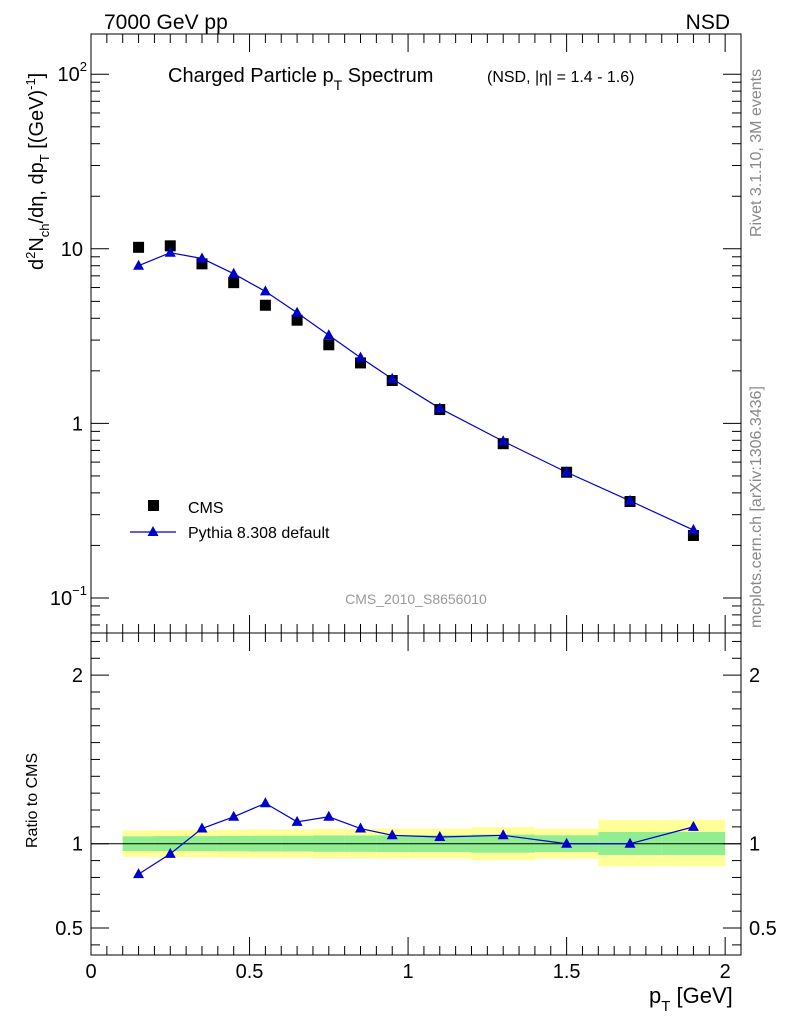 The height and width of the screenshot is (1024, 786). Describe the element at coordinates (230, 521) in the screenshot. I see `legend: CMS Pythia 8.308 default` at that location.